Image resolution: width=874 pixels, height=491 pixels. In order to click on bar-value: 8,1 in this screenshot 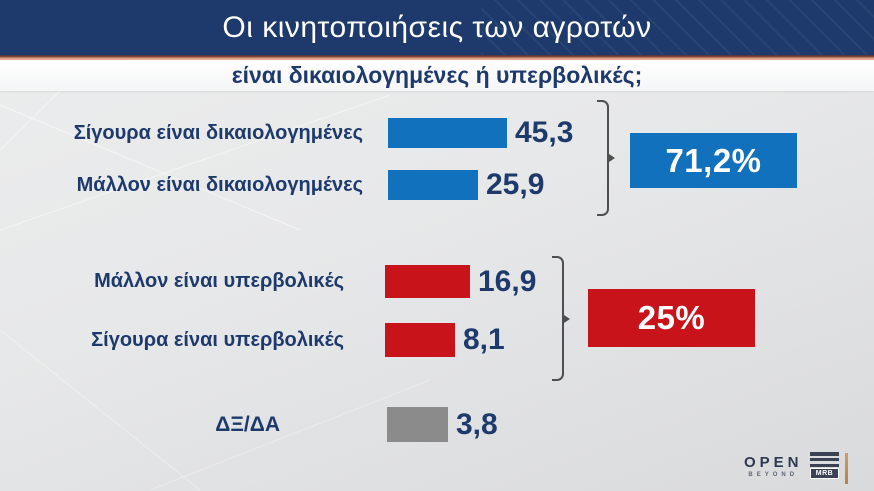, I will do `click(484, 339)`.